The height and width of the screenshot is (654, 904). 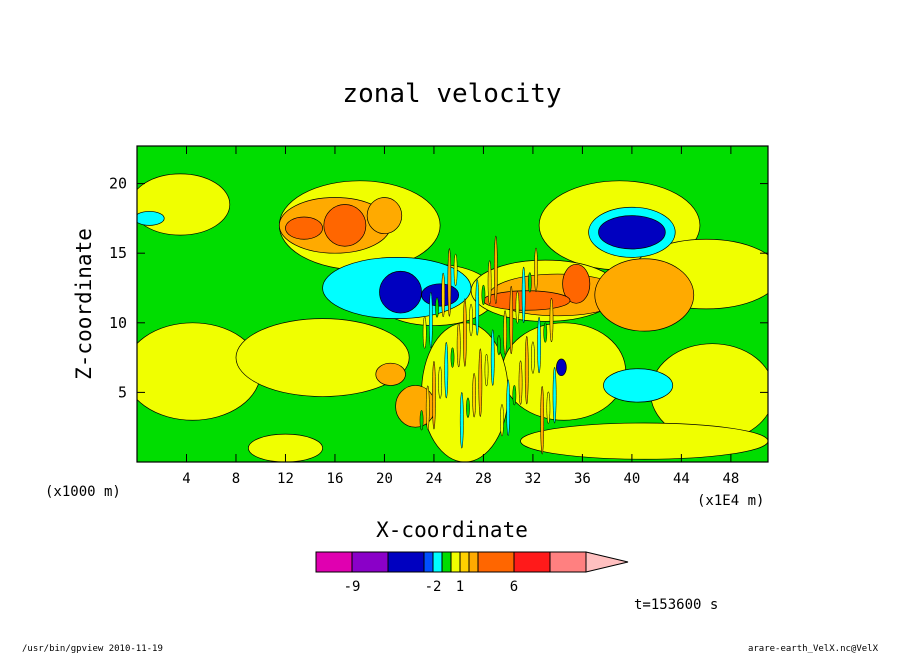 I want to click on colorbar-label: 1, so click(x=460, y=587).